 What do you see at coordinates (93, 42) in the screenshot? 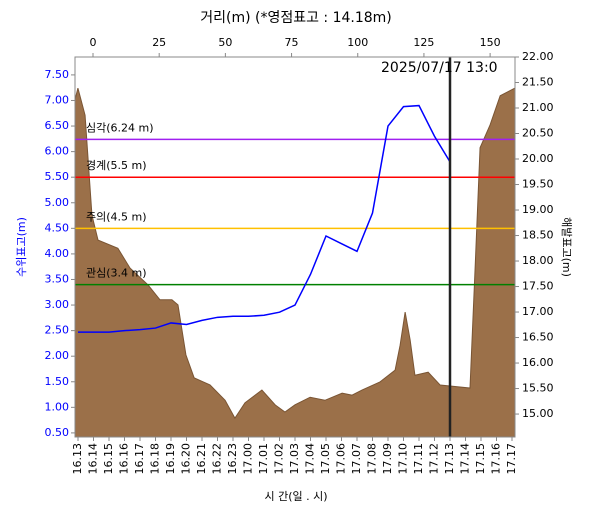
I see `x-tick-label: 0` at bounding box center [93, 42].